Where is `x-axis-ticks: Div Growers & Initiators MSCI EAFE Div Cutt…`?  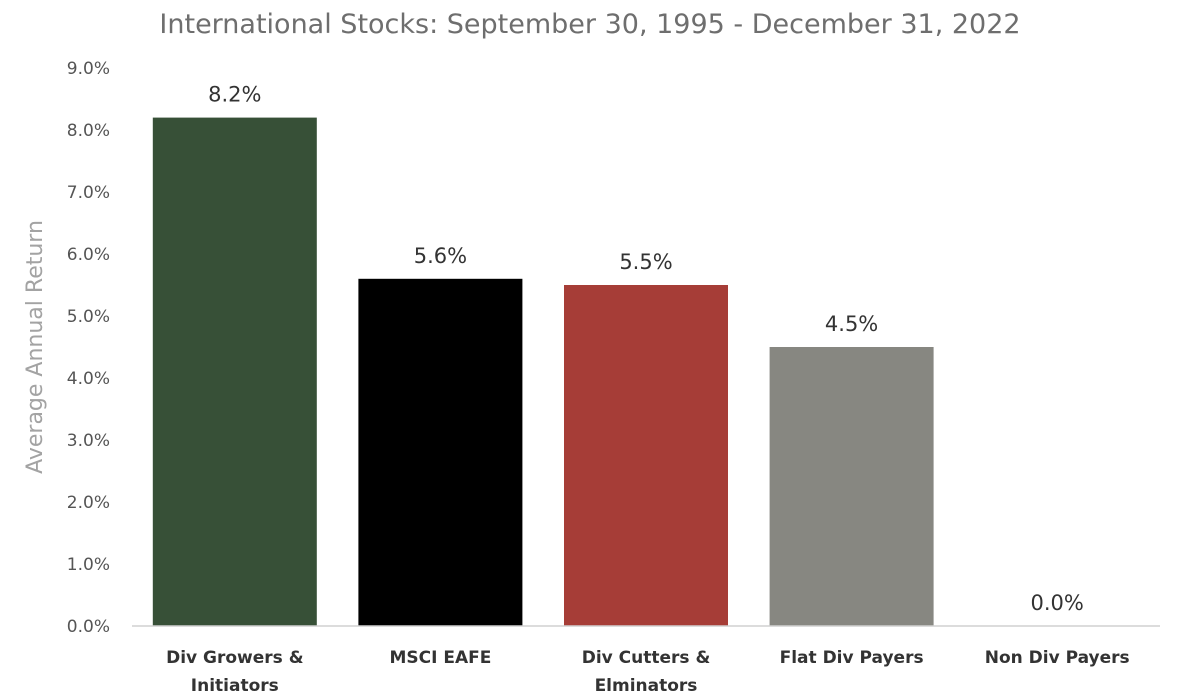
x-axis-ticks: Div Growers & Initiators MSCI EAFE Div Cutt… is located at coordinates (648, 672).